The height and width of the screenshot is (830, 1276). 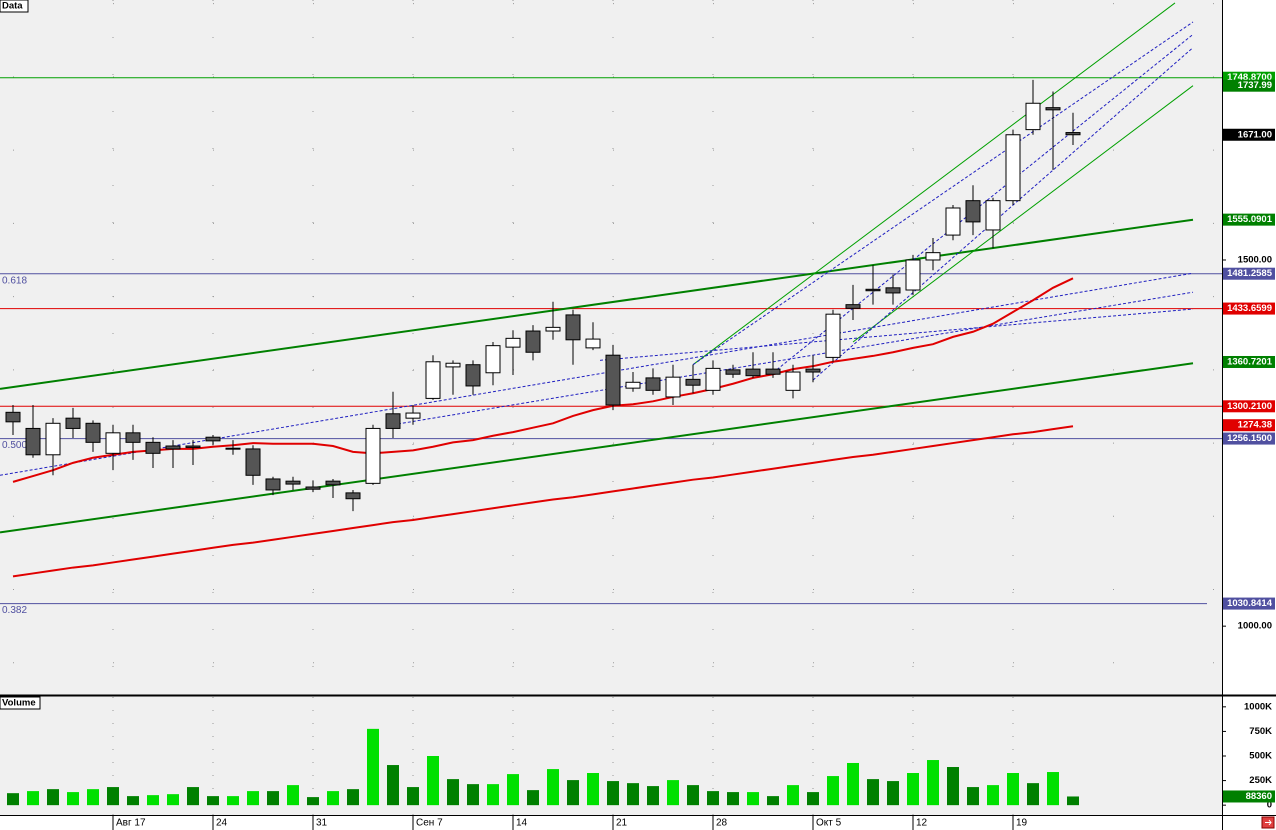 I want to click on marker-box, so click(x=1249, y=361).